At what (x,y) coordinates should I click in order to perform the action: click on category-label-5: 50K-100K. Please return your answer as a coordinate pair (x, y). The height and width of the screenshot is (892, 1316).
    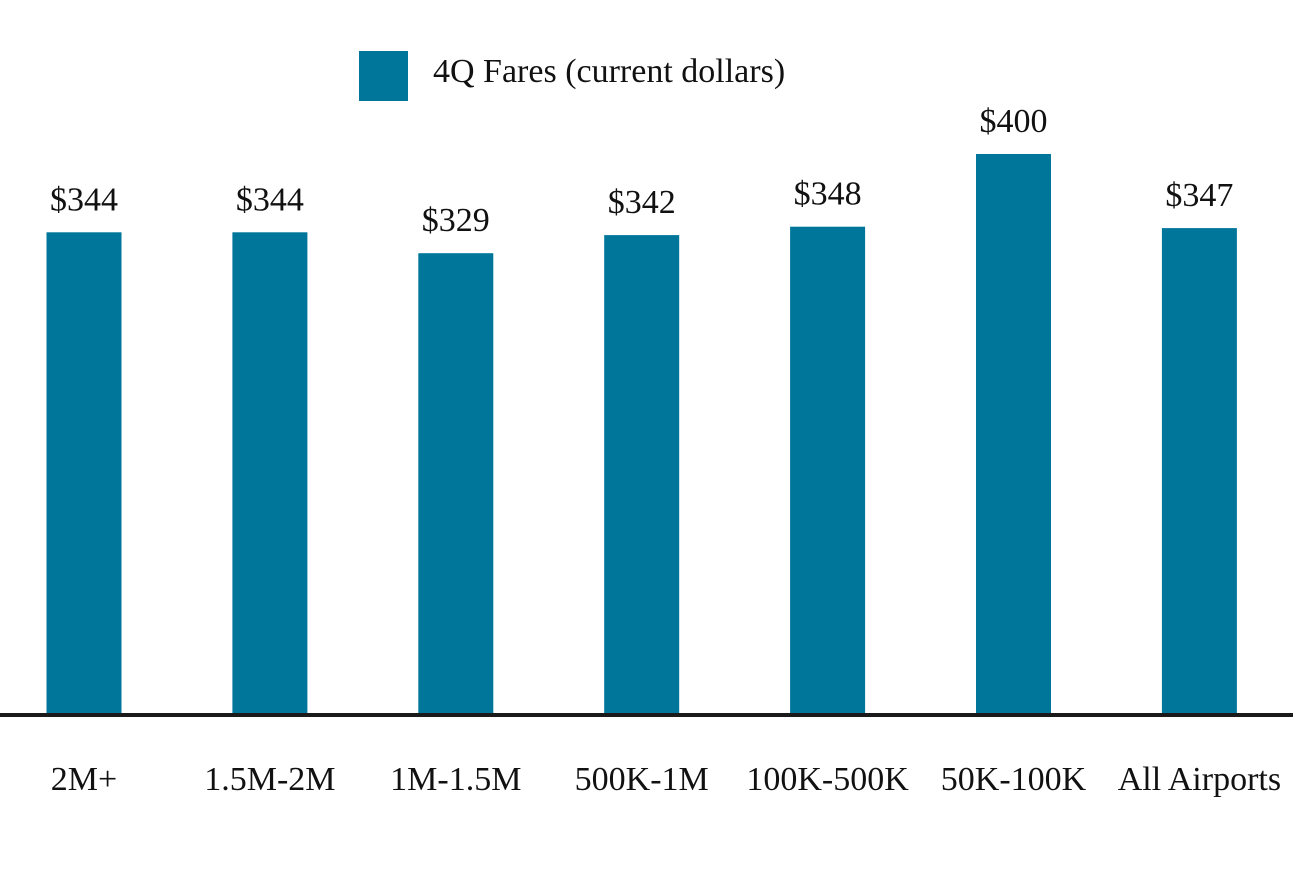
    Looking at the image, I should click on (1014, 779).